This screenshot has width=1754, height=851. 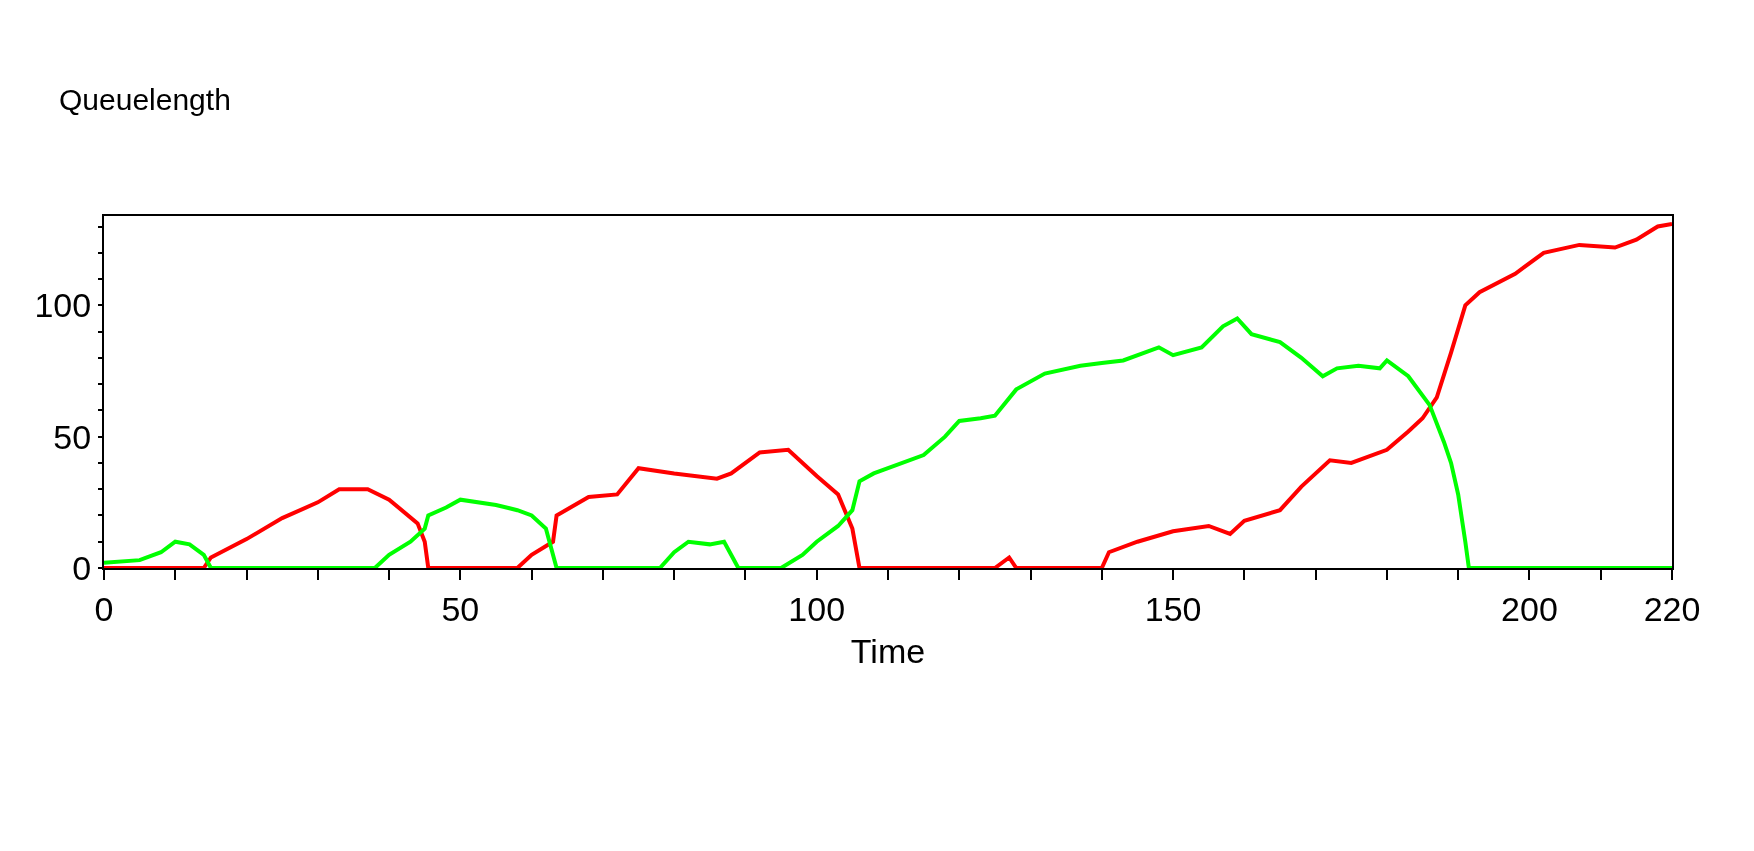 I want to click on y-tick-label: 0, so click(x=82, y=567).